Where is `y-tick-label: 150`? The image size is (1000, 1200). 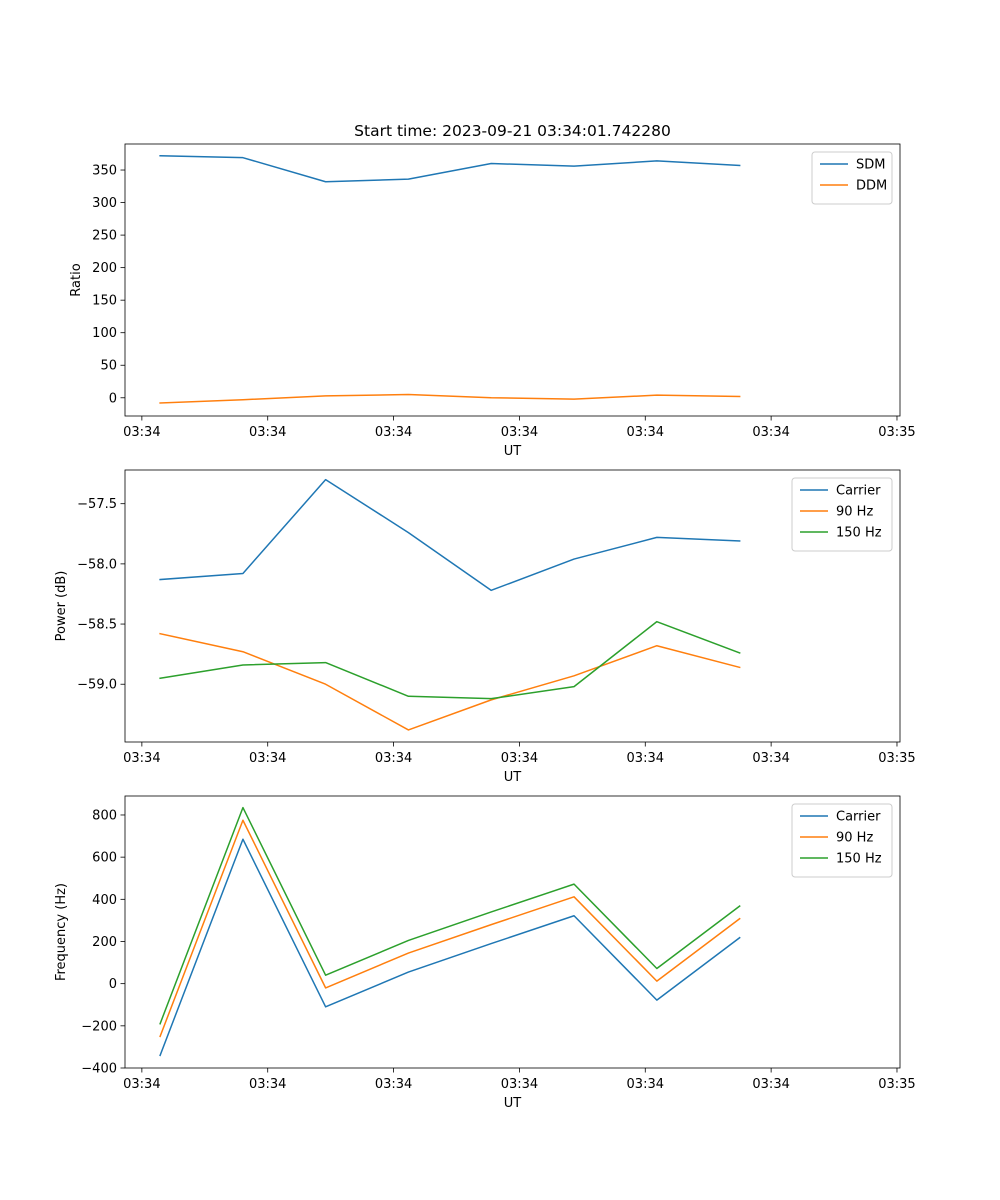
y-tick-label: 150 is located at coordinates (104, 301).